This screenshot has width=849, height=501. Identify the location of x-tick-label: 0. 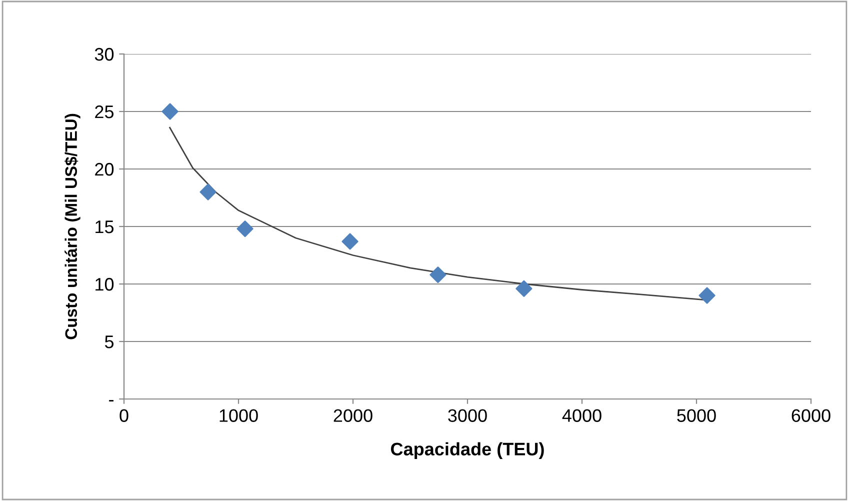
(124, 415).